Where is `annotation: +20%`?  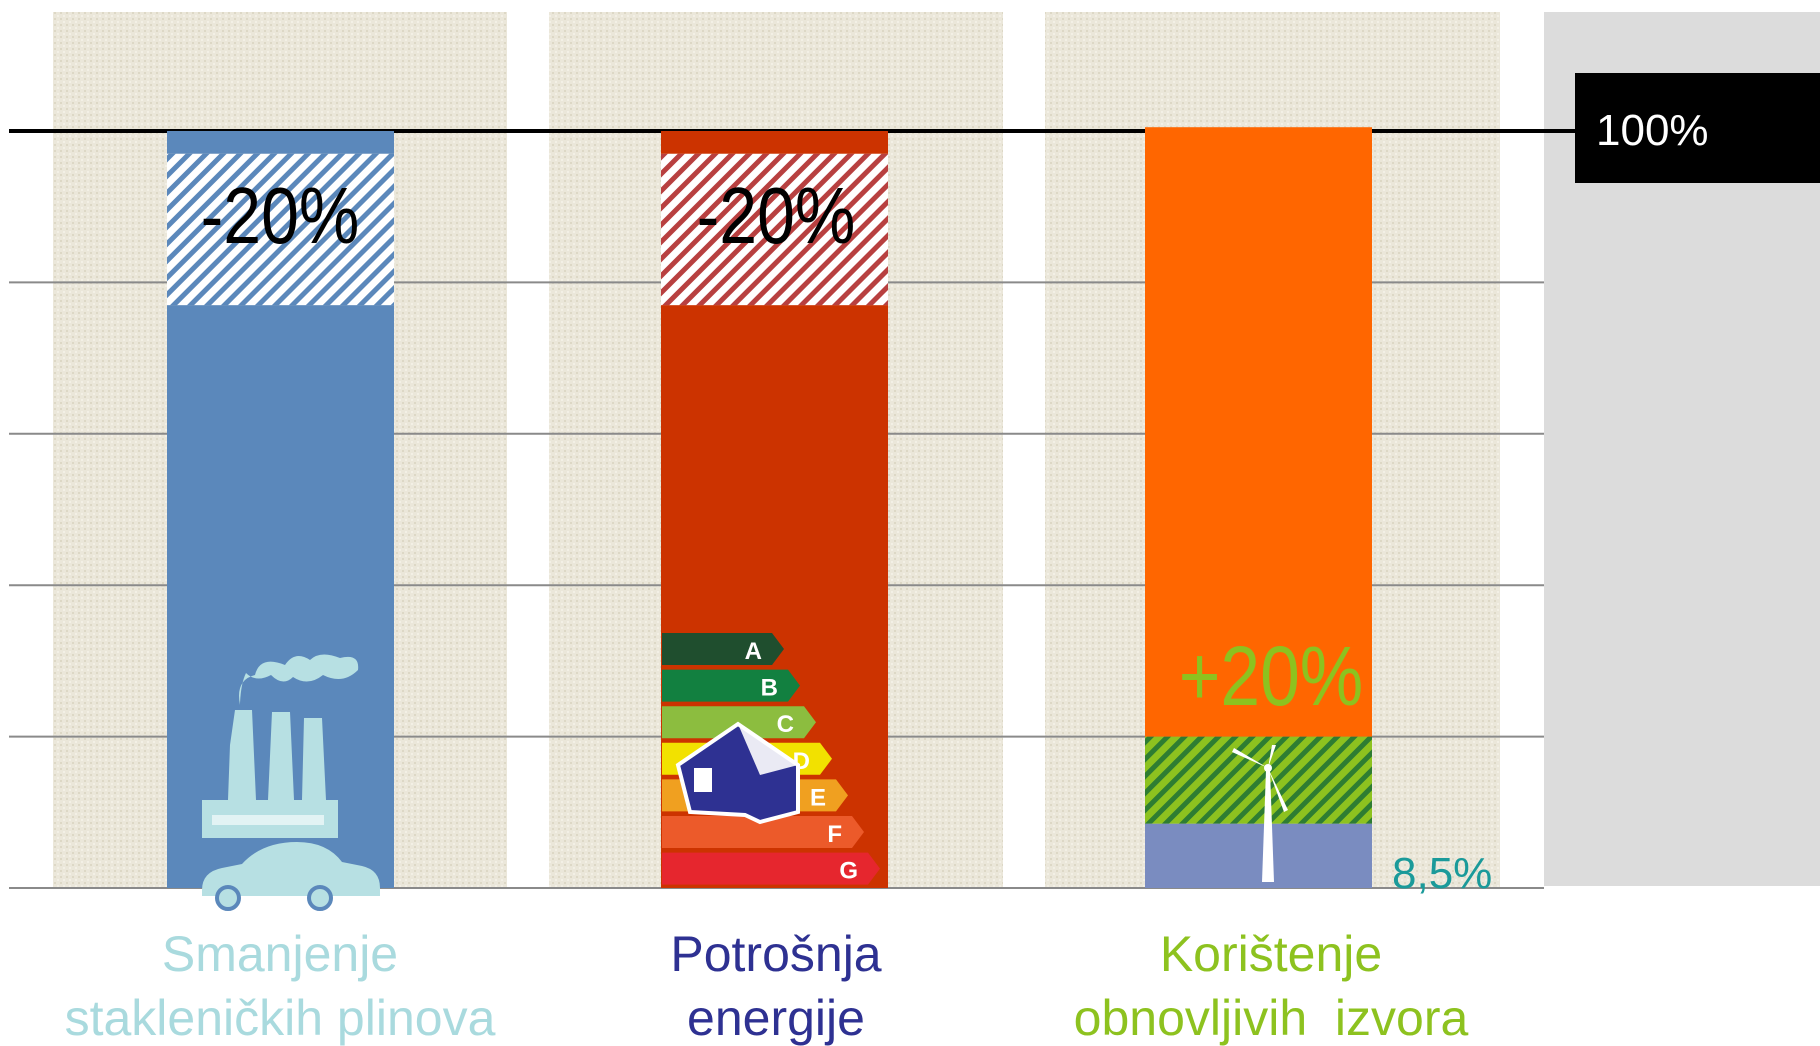 annotation: +20% is located at coordinates (1271, 675).